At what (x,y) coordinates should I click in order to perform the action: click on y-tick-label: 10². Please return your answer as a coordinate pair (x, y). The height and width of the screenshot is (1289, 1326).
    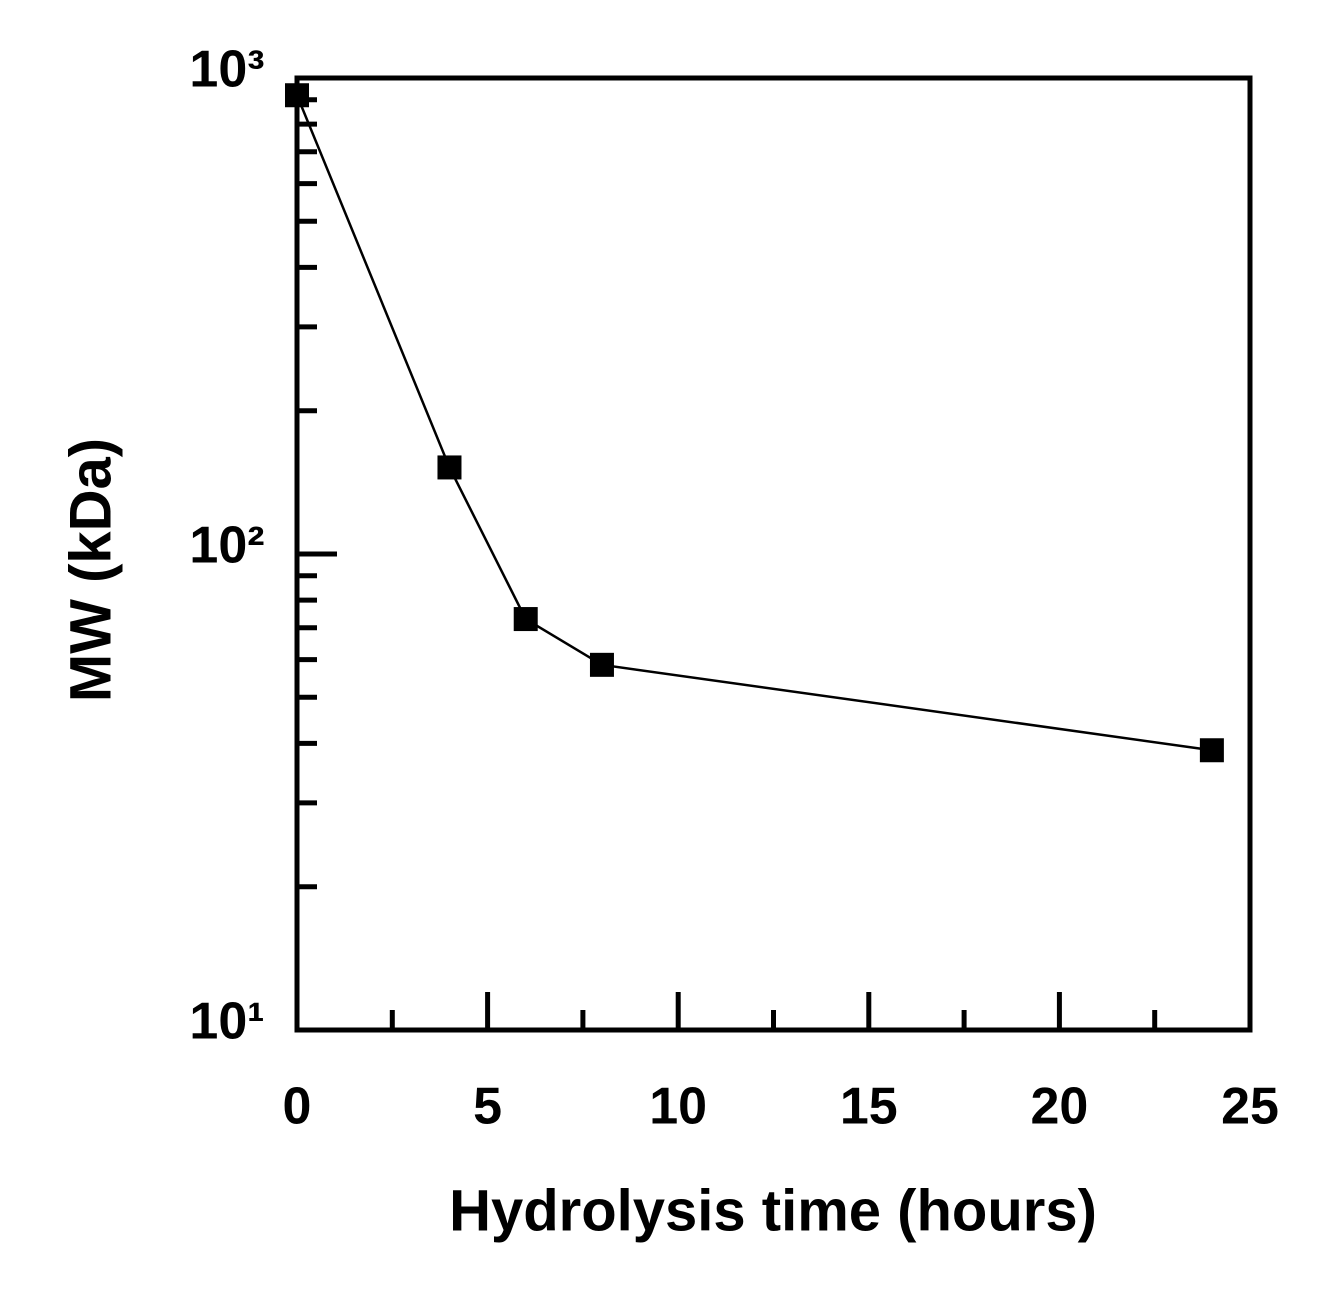
    Looking at the image, I should click on (226, 546).